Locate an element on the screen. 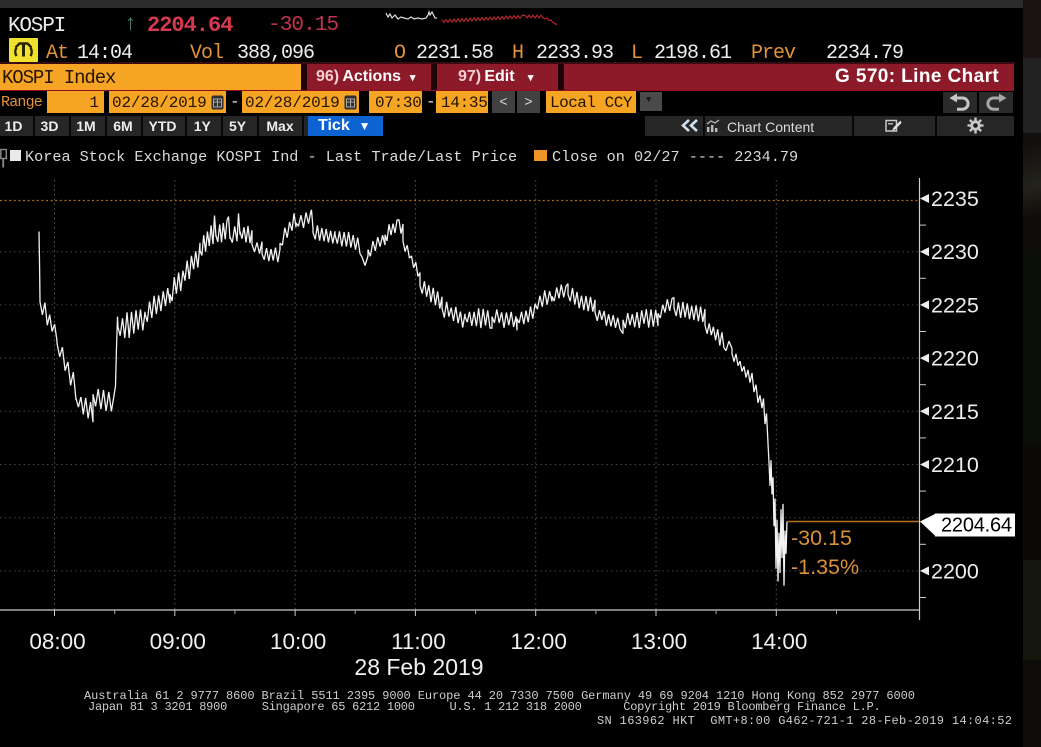  svg-text: 09:00 is located at coordinates (178, 641).